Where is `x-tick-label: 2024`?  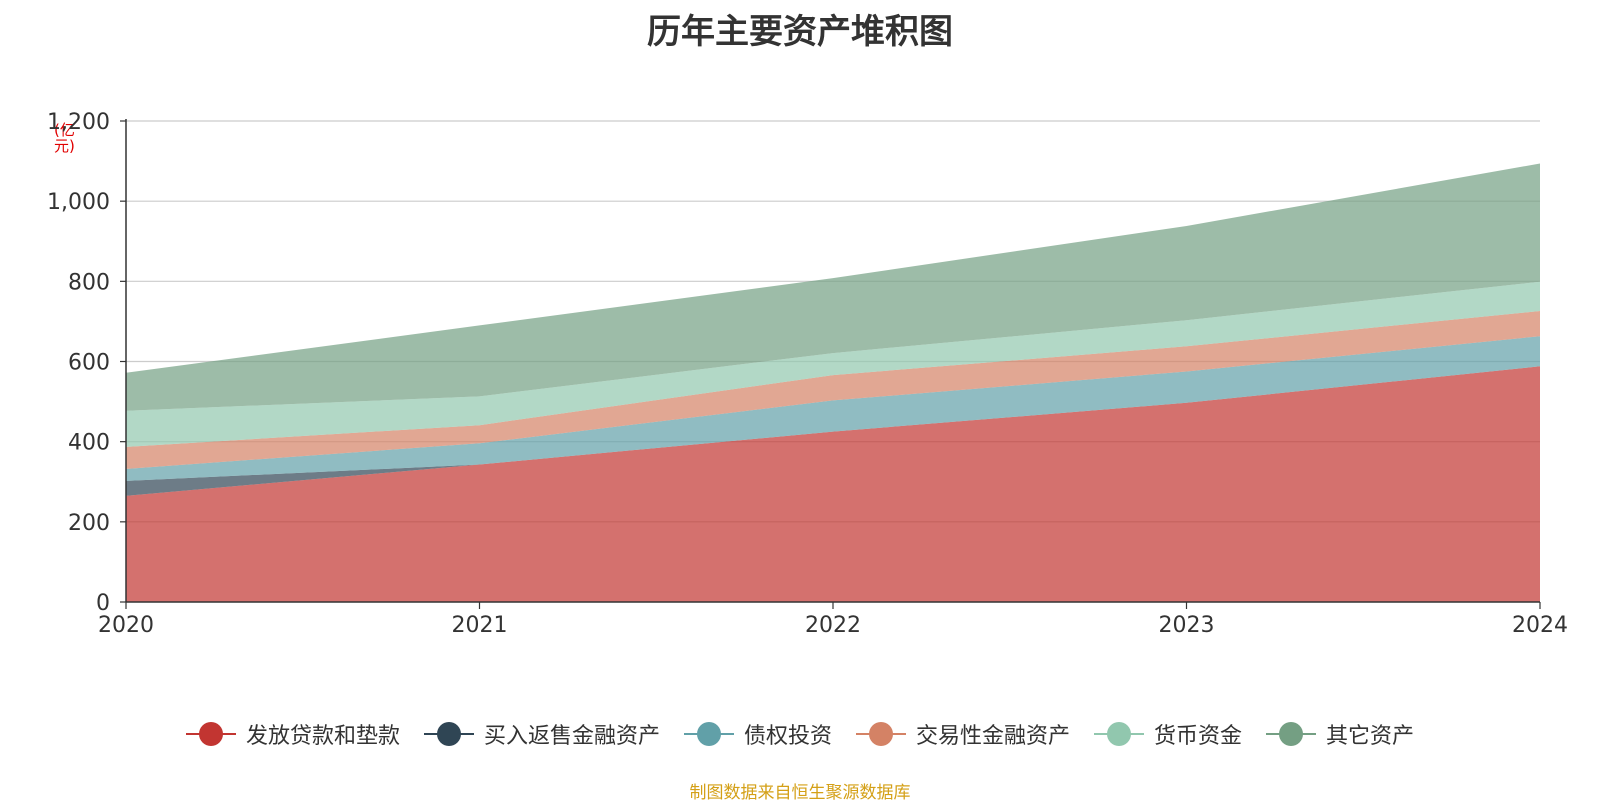
x-tick-label: 2024 is located at coordinates (1540, 625).